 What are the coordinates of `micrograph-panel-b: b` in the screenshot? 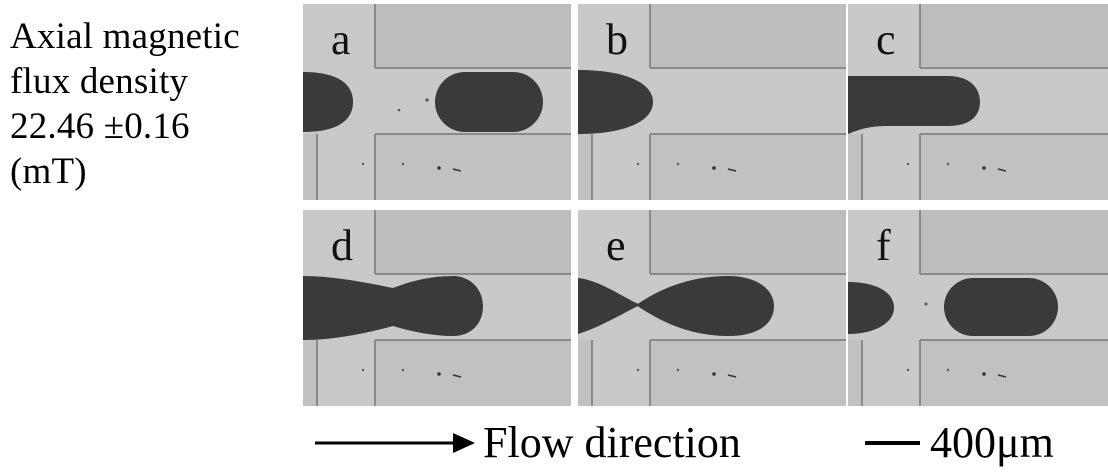 It's located at (712, 102).